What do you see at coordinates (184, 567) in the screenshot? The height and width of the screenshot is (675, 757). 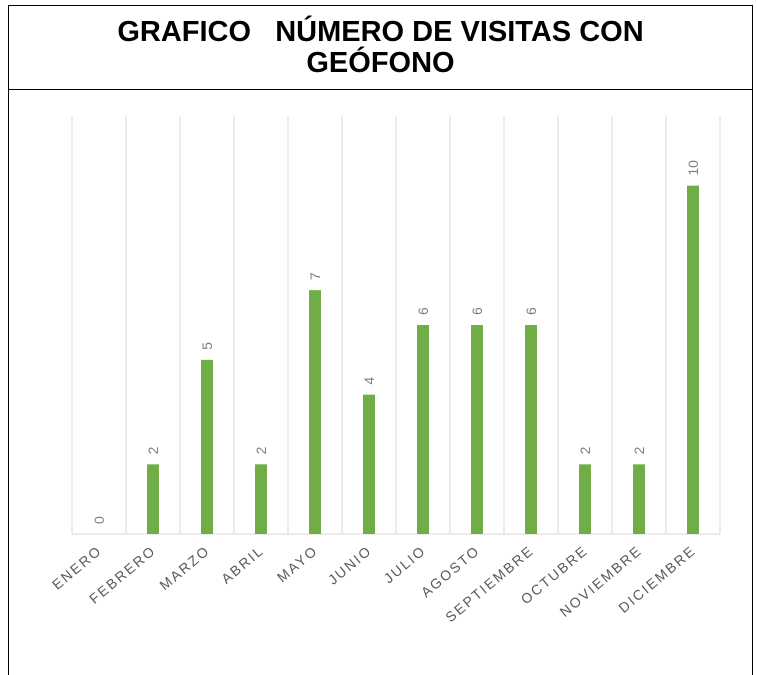 I see `x-tick-label: MARZO` at bounding box center [184, 567].